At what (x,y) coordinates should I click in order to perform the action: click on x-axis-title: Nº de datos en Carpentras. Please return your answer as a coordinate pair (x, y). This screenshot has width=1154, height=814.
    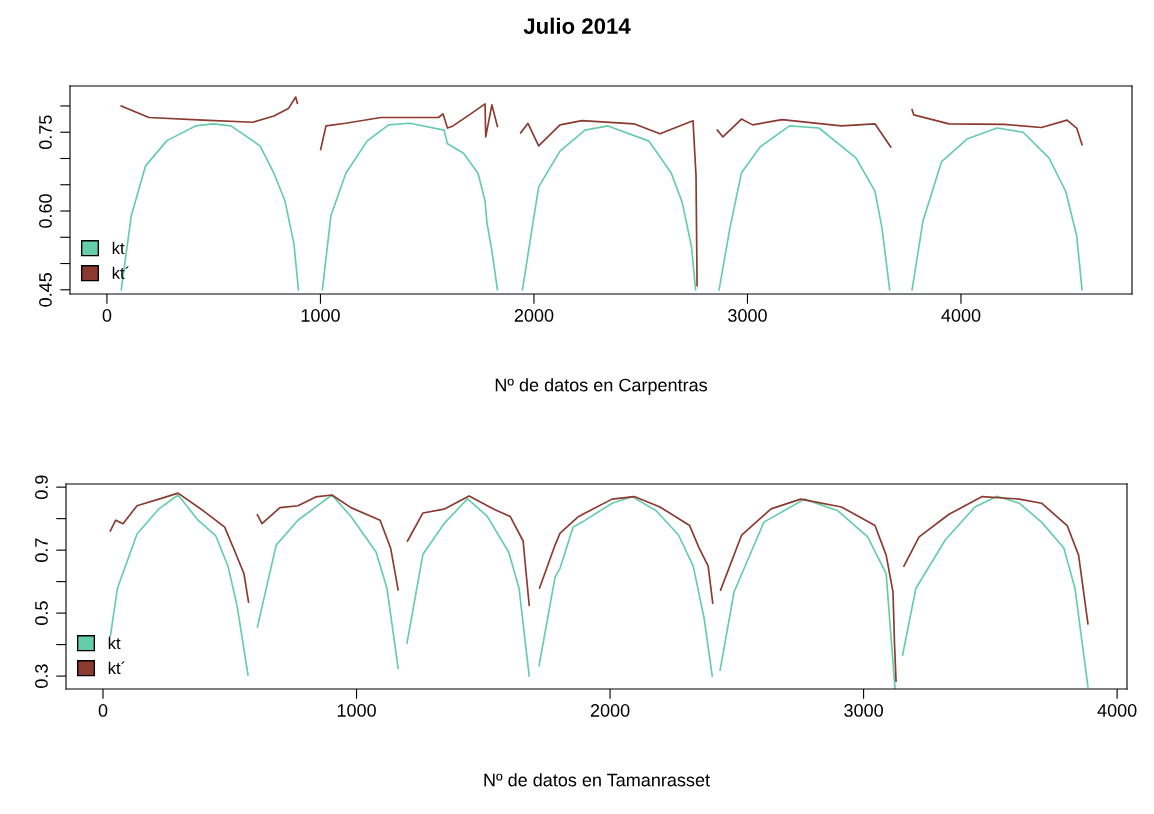
    Looking at the image, I should click on (601, 387).